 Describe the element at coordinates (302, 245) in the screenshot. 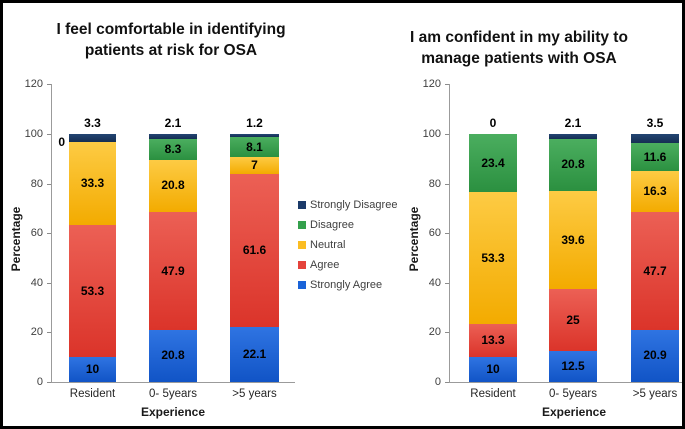

I see `legend-swatch-neutral` at that location.